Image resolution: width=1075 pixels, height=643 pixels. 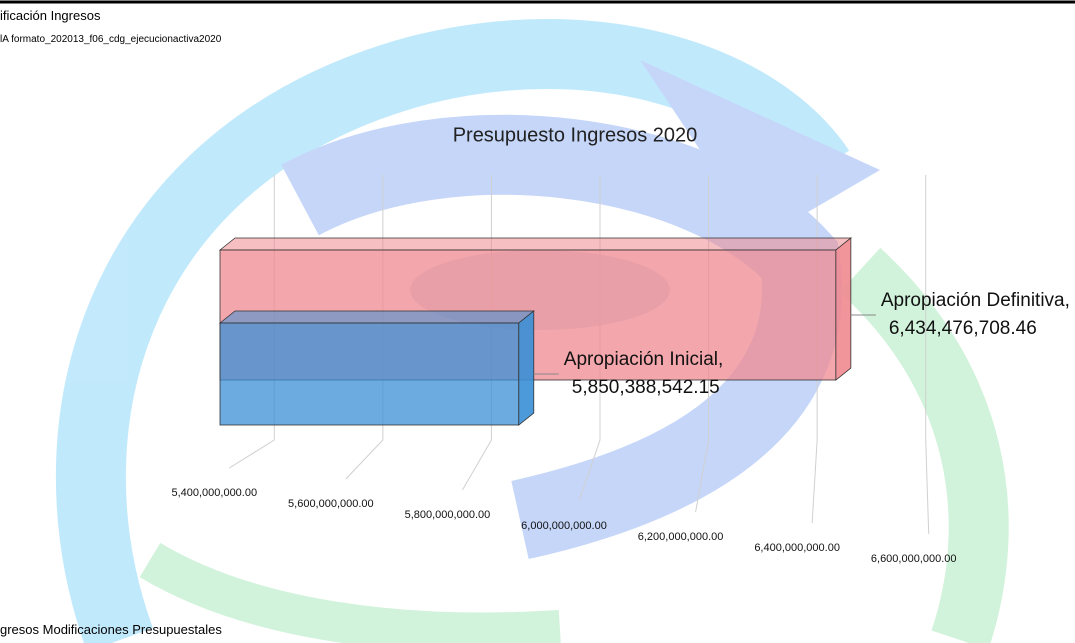 I want to click on bar-front, so click(x=369, y=374).